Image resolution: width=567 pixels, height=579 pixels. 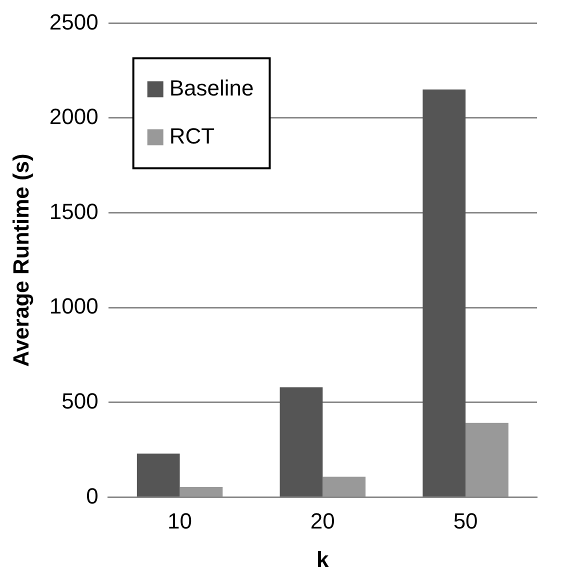 What do you see at coordinates (73, 117) in the screenshot?
I see `y-tick-label: 2000` at bounding box center [73, 117].